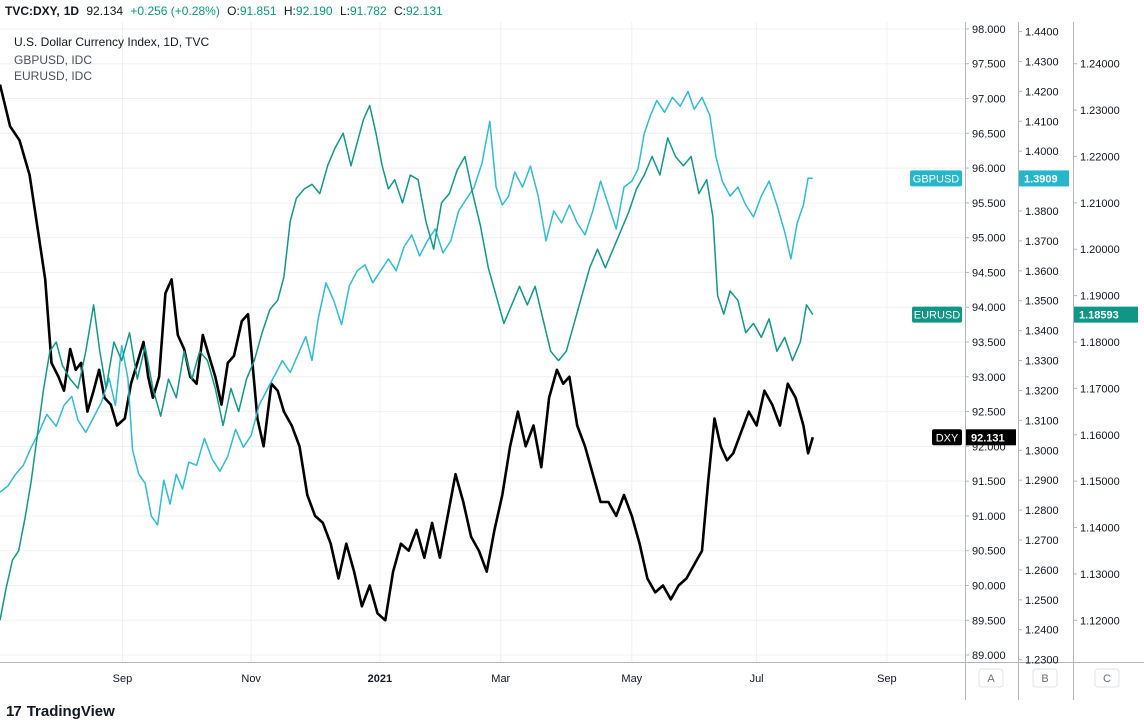  Describe the element at coordinates (989, 239) in the screenshot. I see `axis-a-tick-label: 95.000` at that location.